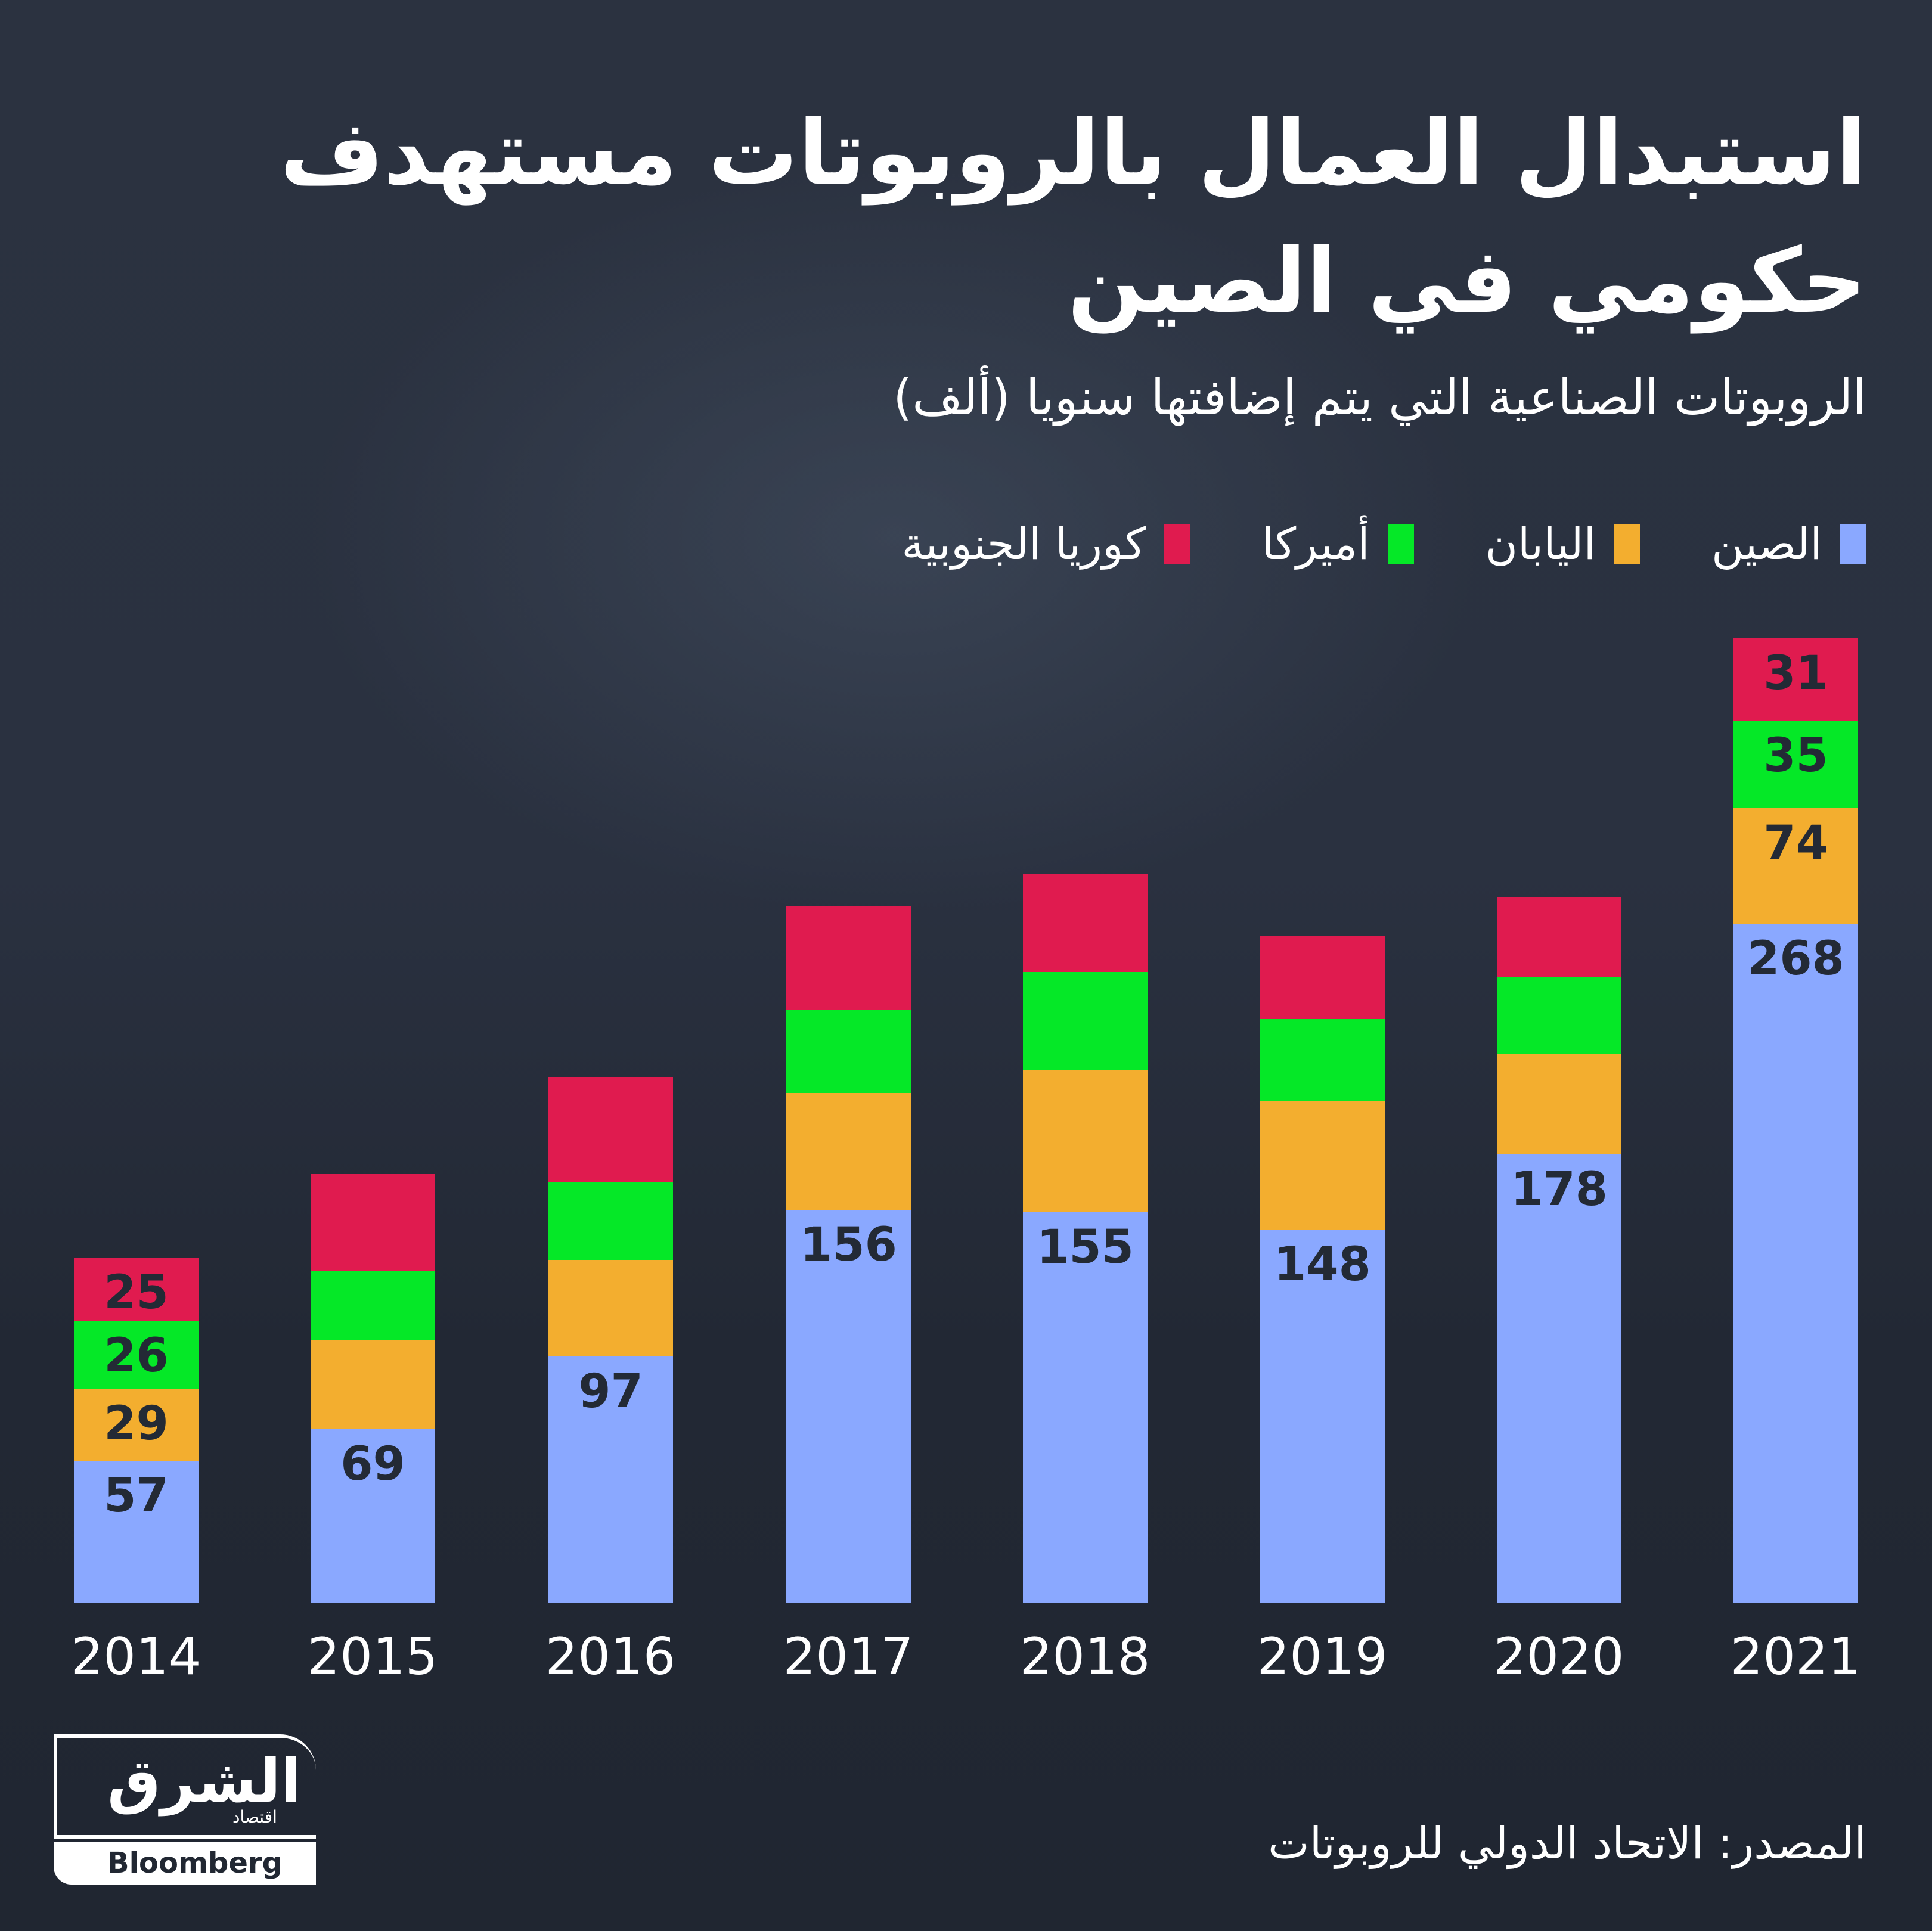 The image size is (1932, 1931). I want to click on bar-segment: 74, so click(1795, 866).